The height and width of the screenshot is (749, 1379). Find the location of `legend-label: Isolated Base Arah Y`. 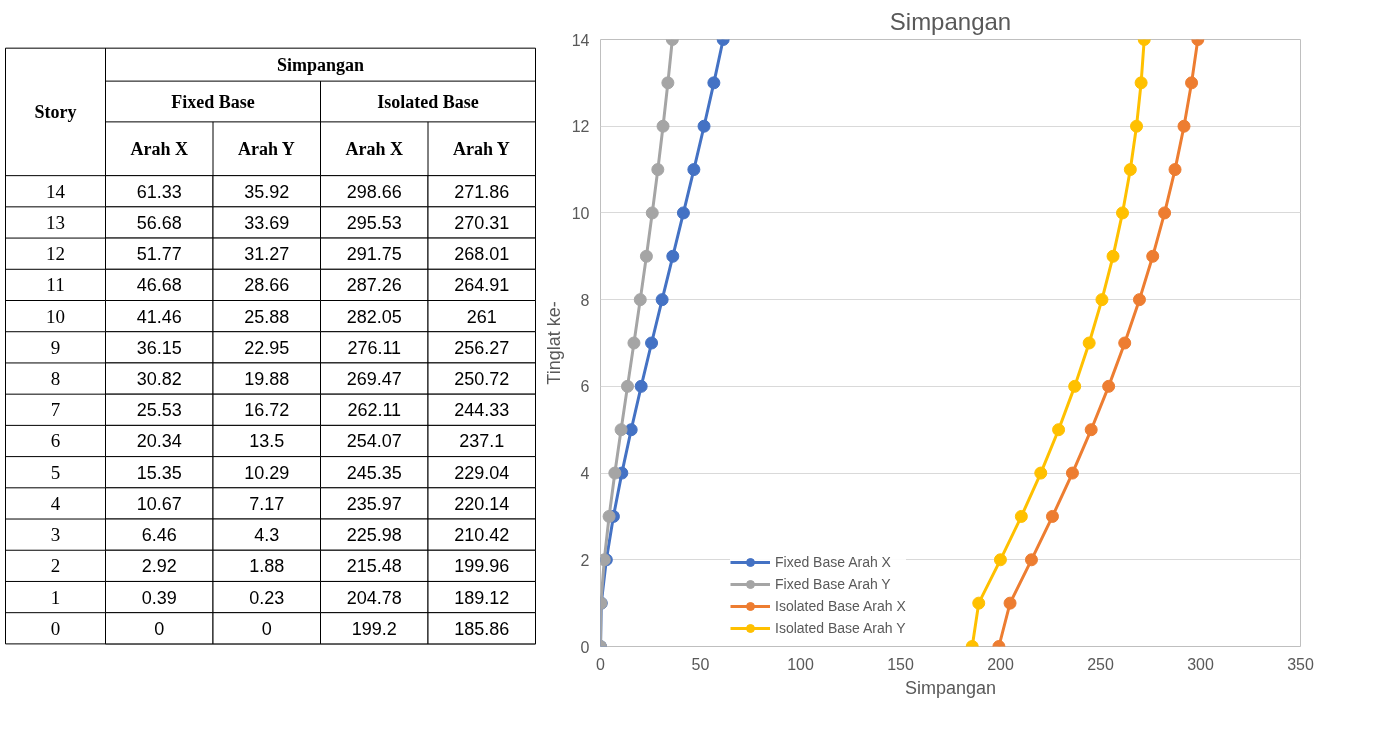

legend-label: Isolated Base Arah Y is located at coordinates (840, 628).